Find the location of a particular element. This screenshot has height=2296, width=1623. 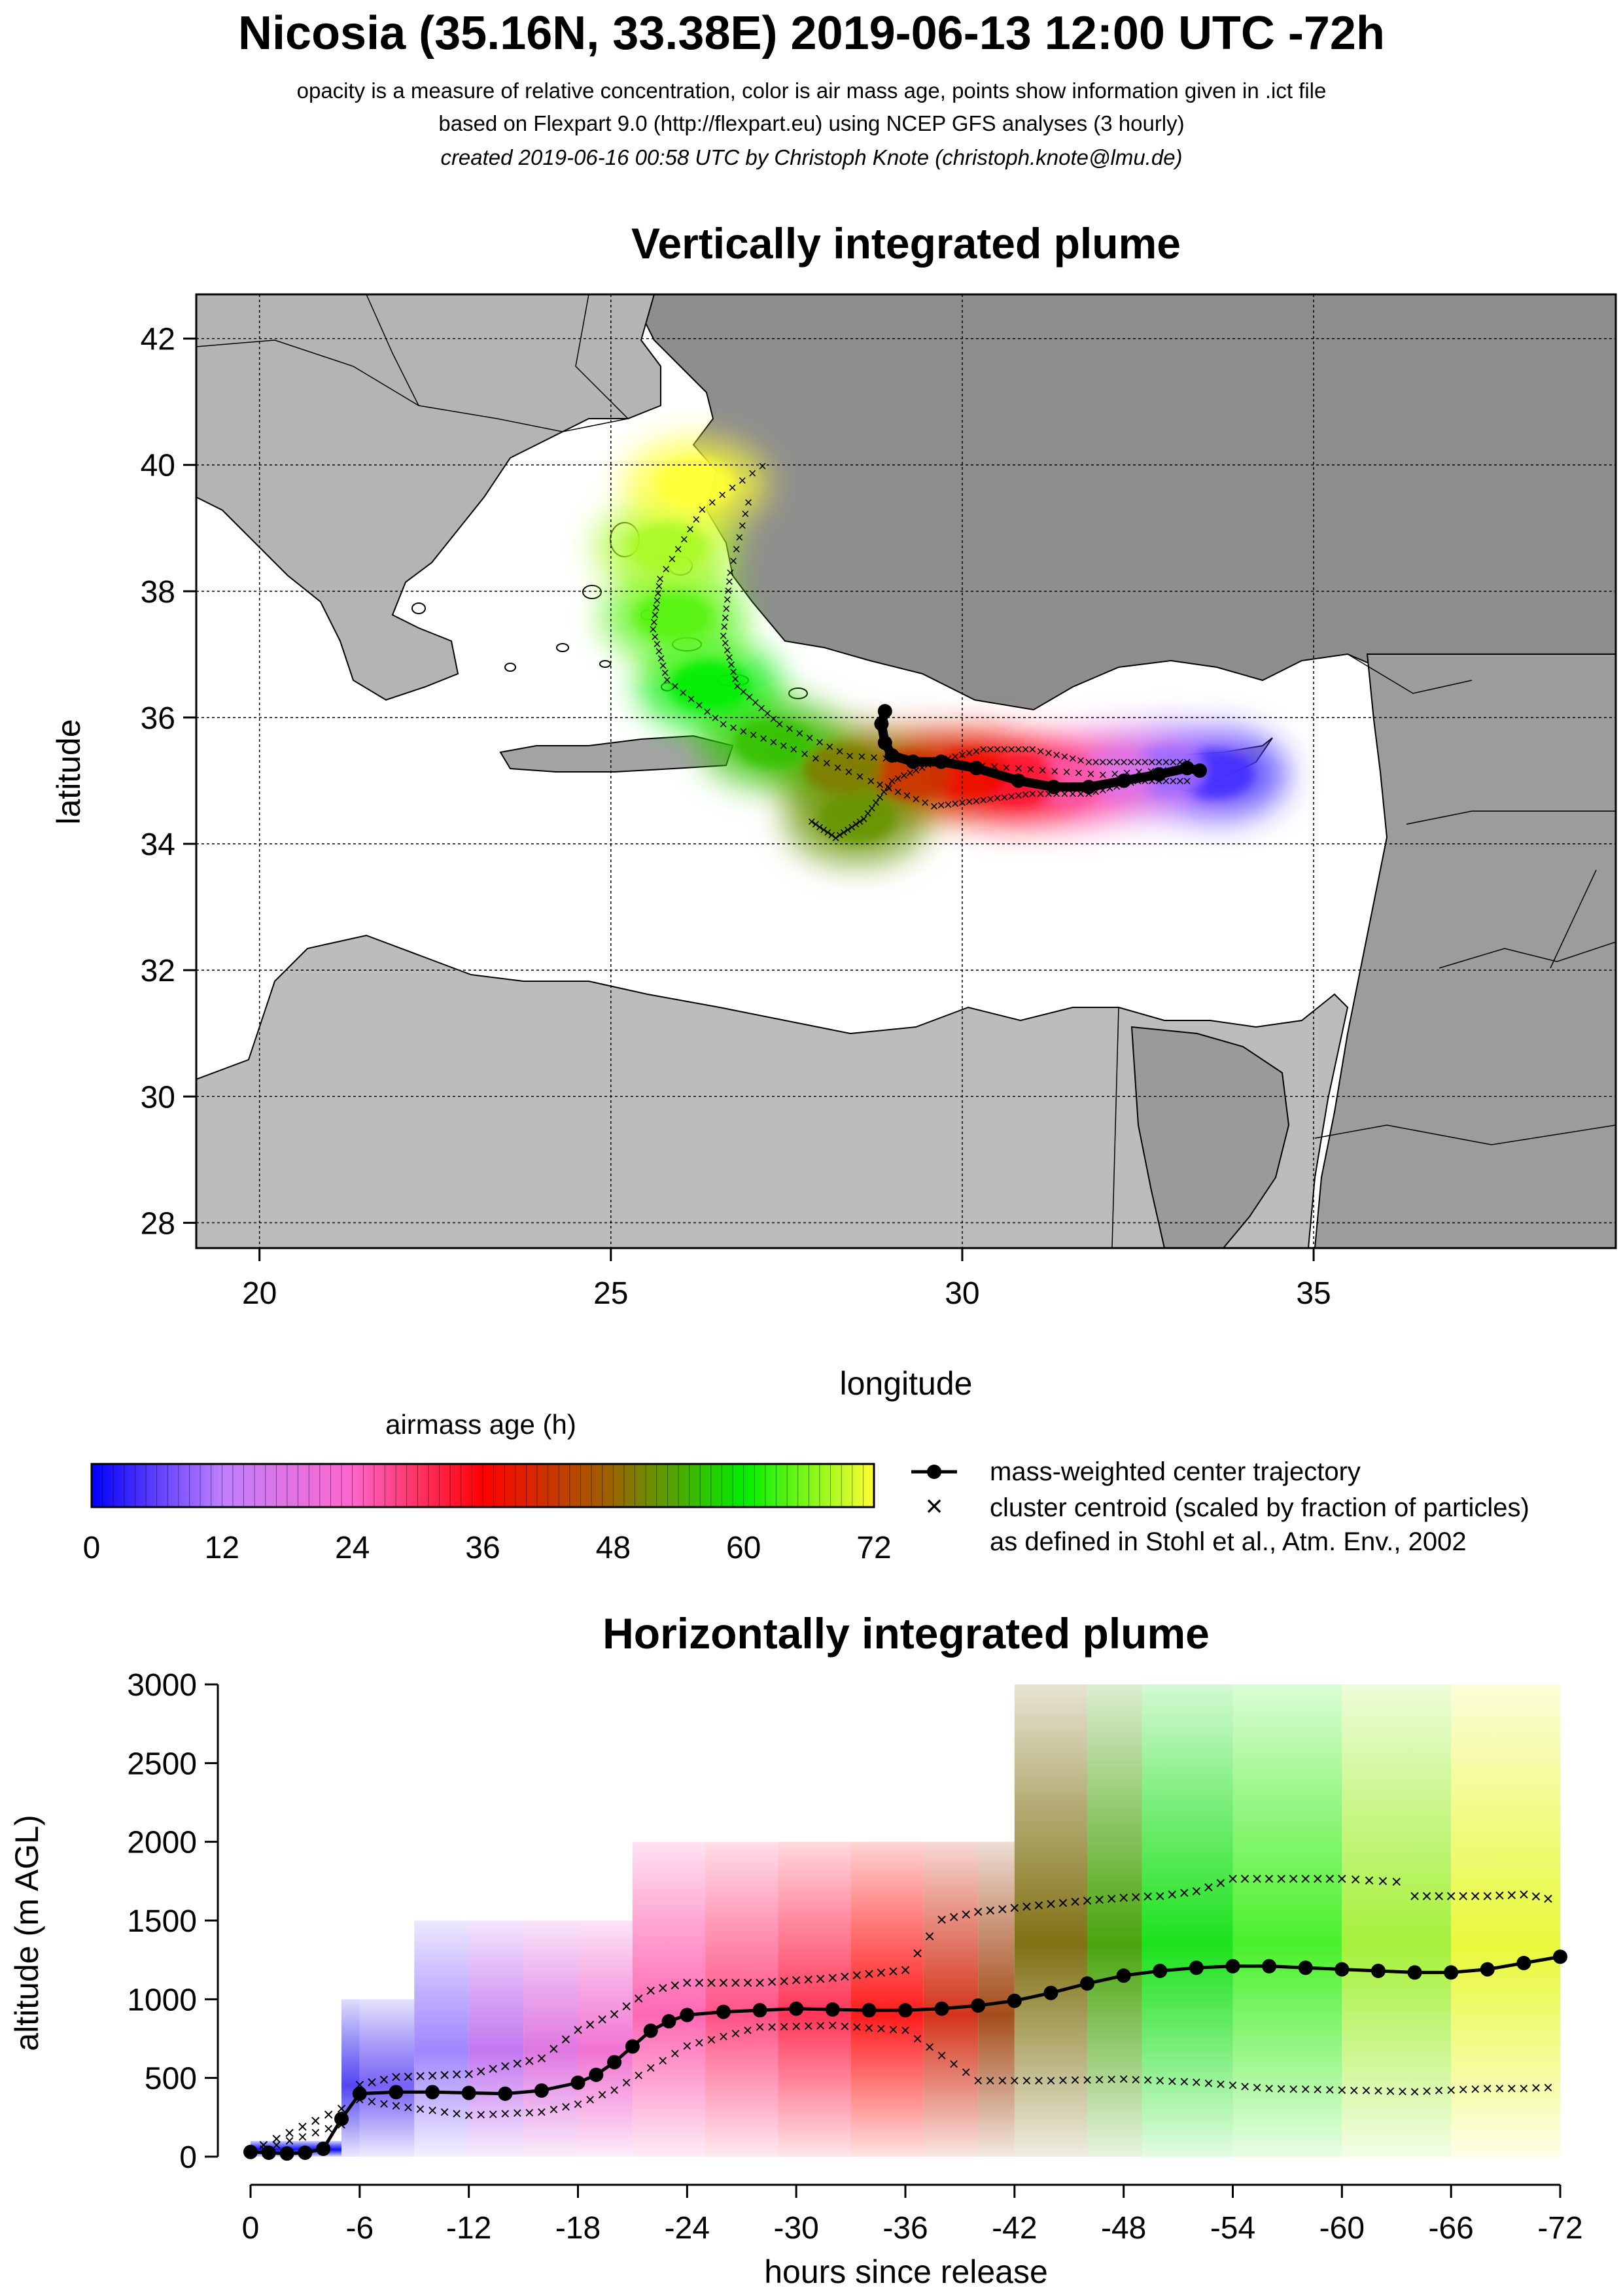

colorbar-title: airmass age (h) is located at coordinates (480, 1424).